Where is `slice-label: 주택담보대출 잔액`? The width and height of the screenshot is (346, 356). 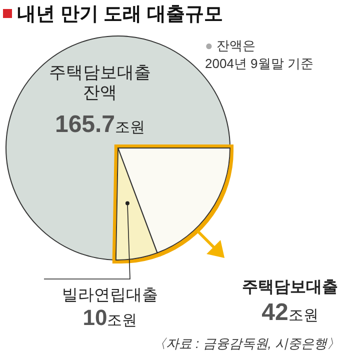
slice-label: 주택담보대출 잔액 is located at coordinates (100, 82).